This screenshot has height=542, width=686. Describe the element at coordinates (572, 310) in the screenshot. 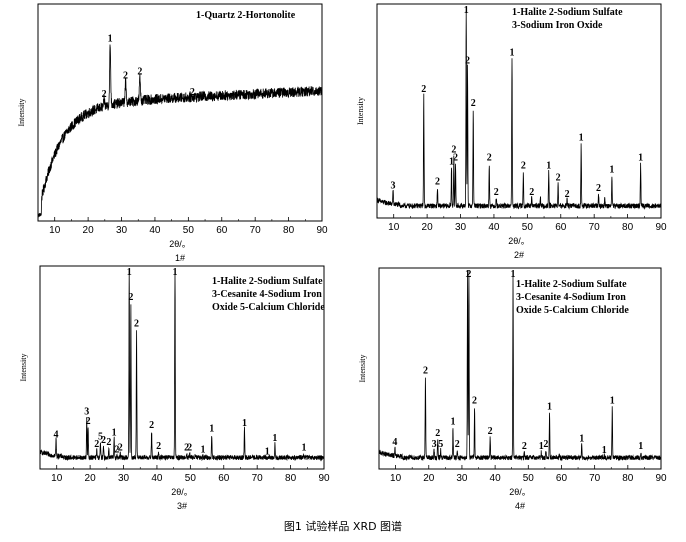

I see `legend-line: Oxide 5-Calcium Chloride` at that location.